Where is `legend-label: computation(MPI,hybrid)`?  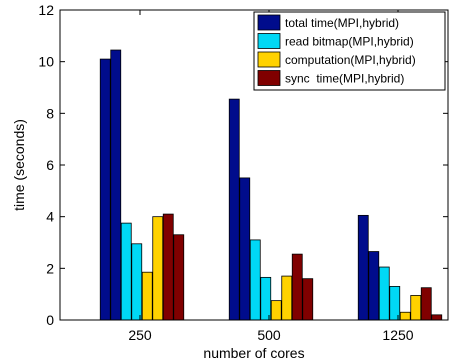
legend-label: computation(MPI,hybrid) is located at coordinates (350, 60).